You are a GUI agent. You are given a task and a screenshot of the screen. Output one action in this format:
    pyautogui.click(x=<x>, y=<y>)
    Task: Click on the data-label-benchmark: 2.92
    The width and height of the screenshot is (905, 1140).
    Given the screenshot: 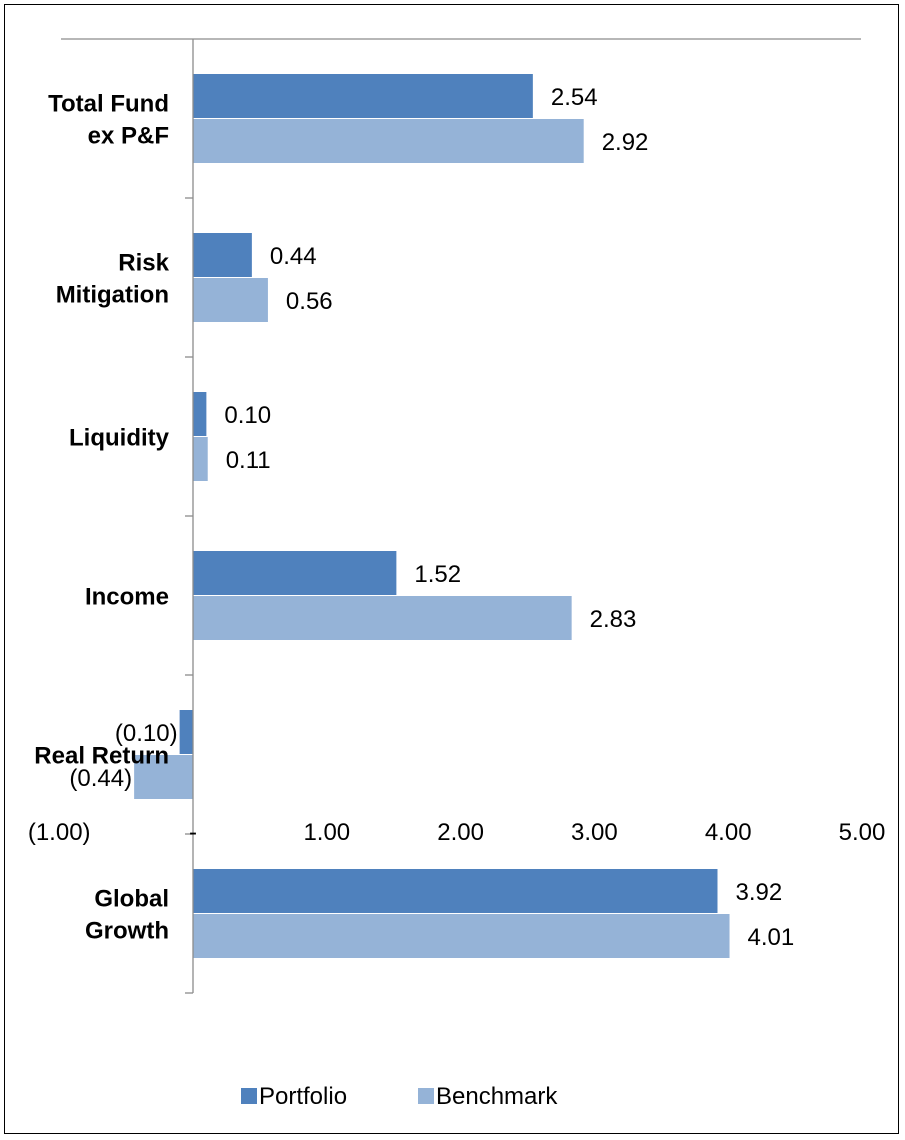 What is the action you would take?
    pyautogui.click(x=625, y=142)
    